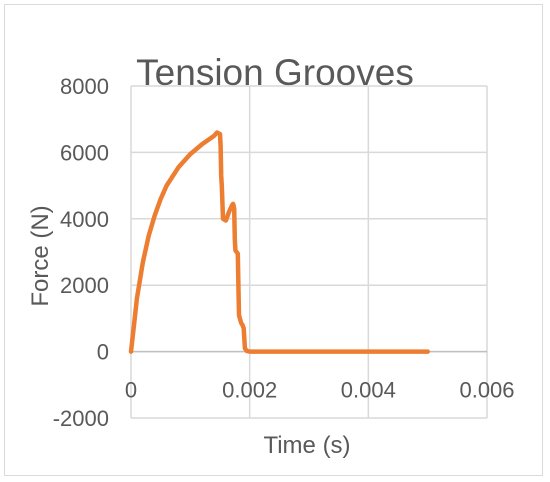 The image size is (550, 482). What do you see at coordinates (368, 390) in the screenshot?
I see `x-tick-label: 0.004` at bounding box center [368, 390].